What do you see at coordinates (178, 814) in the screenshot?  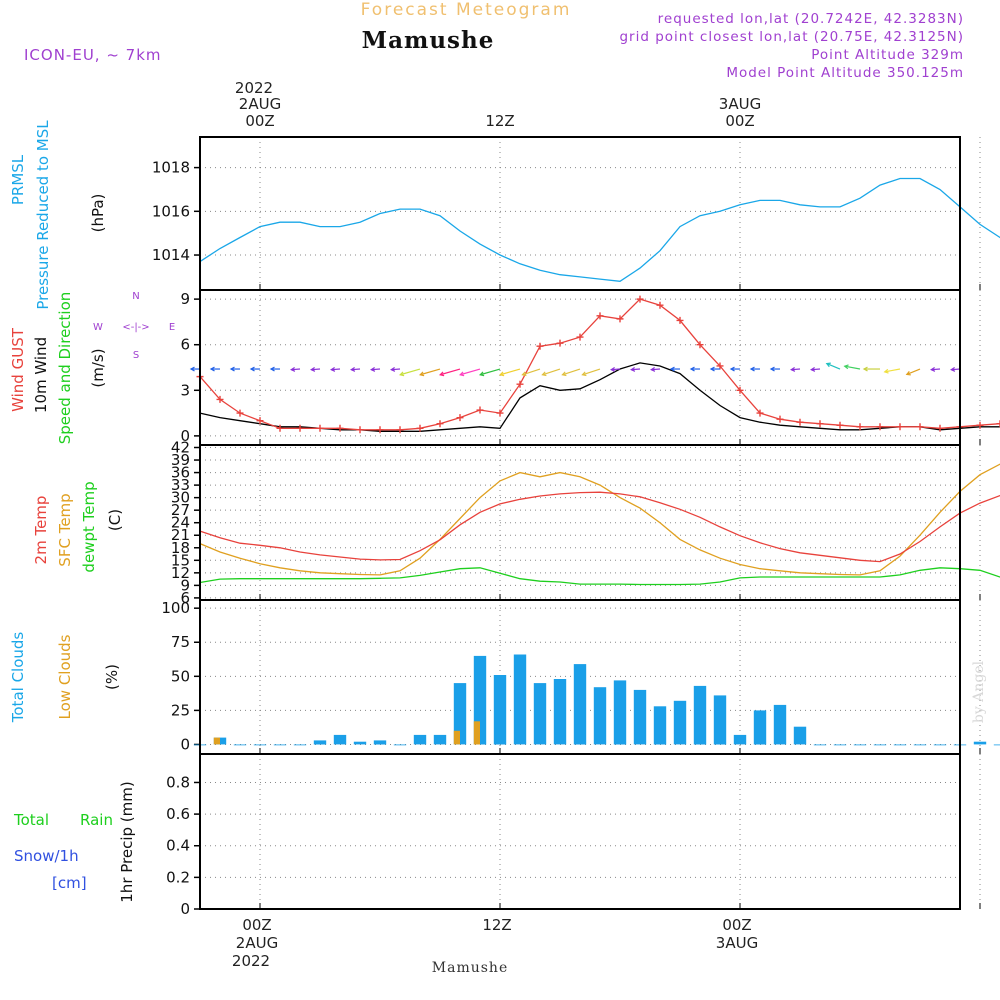 I see `precip-ytick-label: 0.6` at bounding box center [178, 814].